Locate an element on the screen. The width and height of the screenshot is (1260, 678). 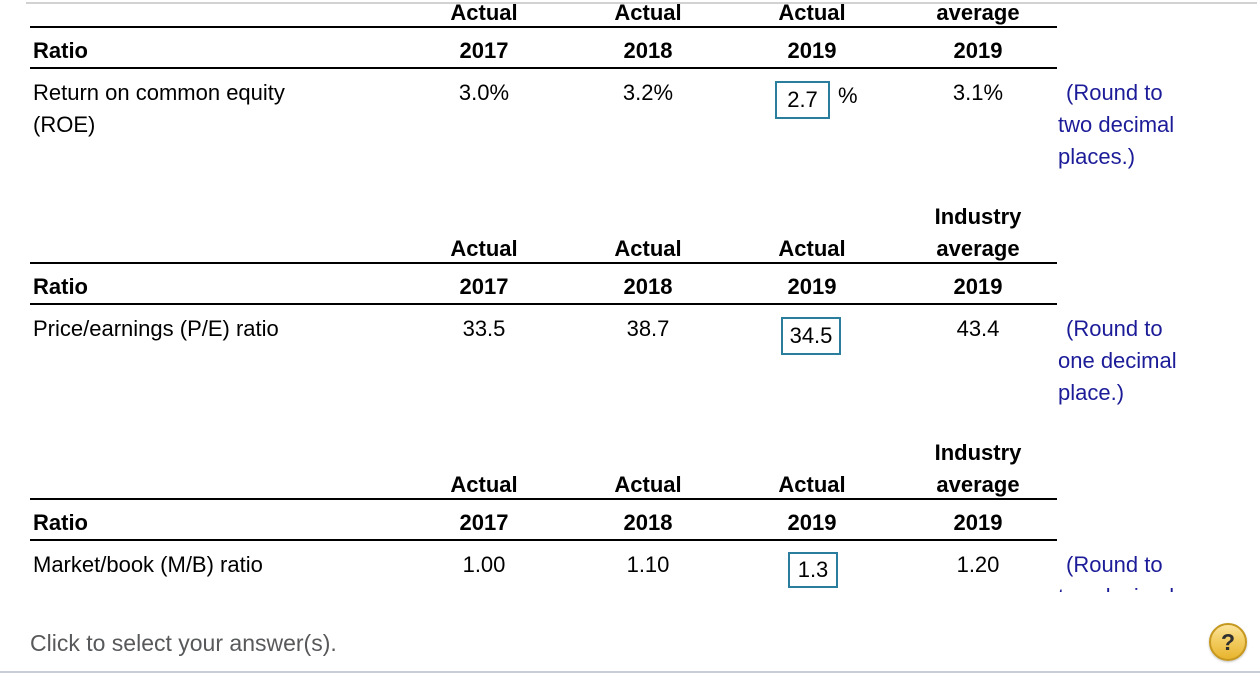
value-2018: 38.7 is located at coordinates (648, 328).